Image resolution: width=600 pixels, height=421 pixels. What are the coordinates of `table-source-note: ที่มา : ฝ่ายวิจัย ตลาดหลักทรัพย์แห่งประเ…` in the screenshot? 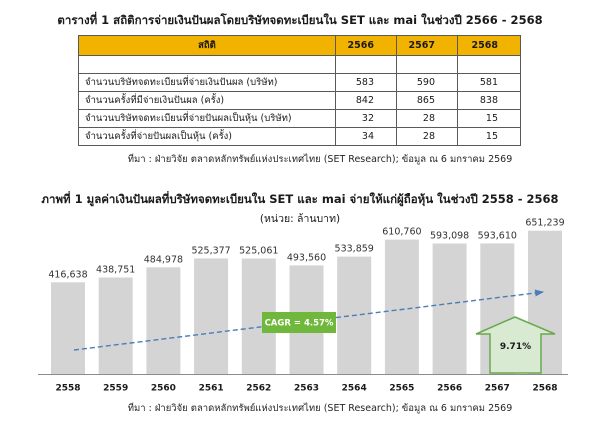 It's located at (320, 159).